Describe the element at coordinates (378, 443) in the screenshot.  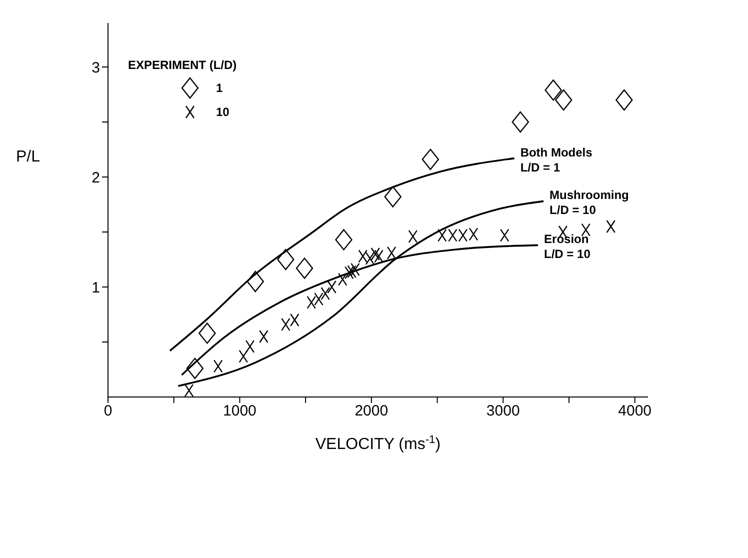
I see `x-axis-title: VELOCITY (ms$^{-1}$)` at that location.